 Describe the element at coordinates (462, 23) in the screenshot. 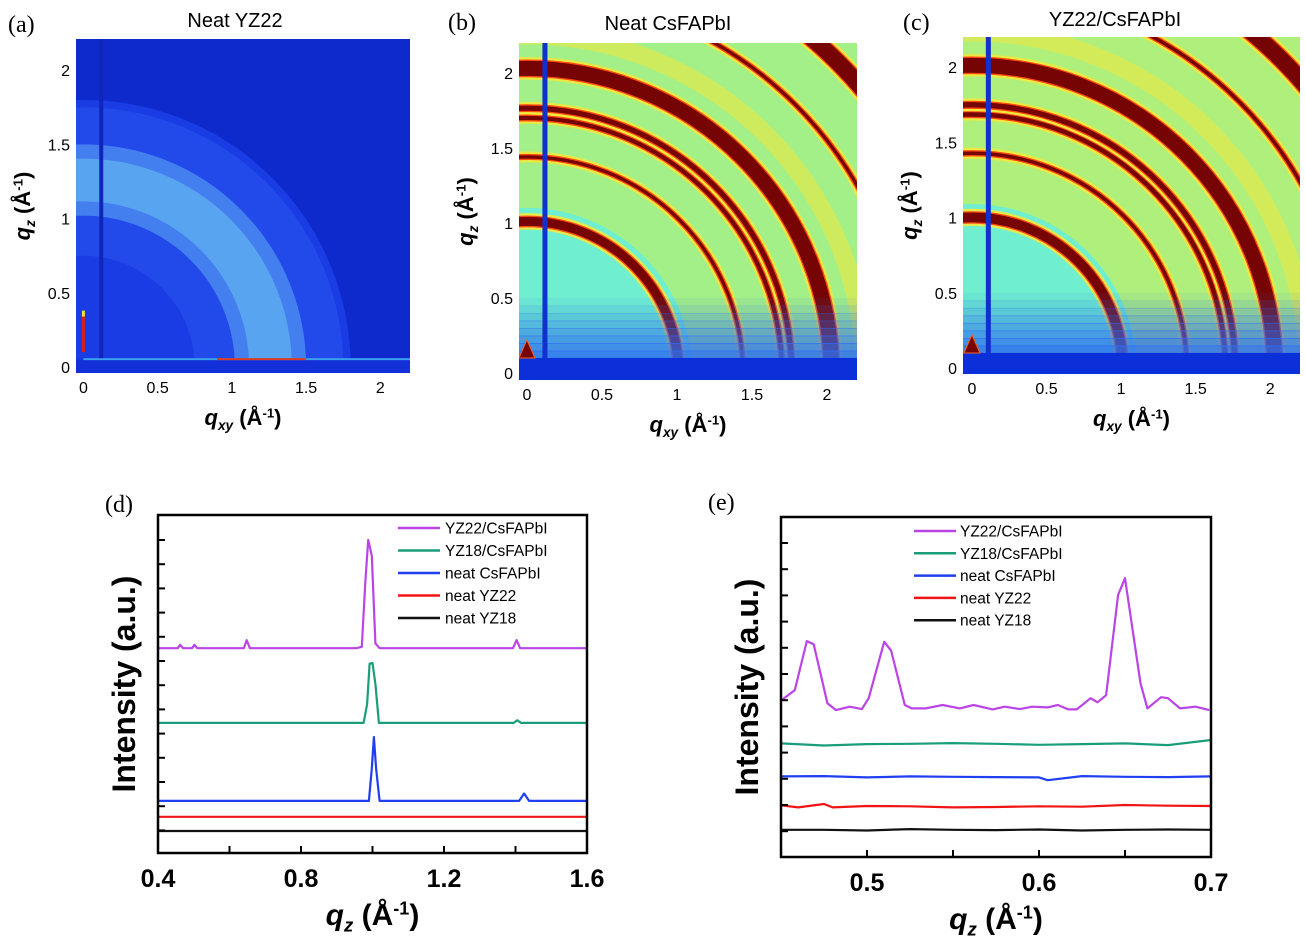

I see `panel-label: (b)` at that location.